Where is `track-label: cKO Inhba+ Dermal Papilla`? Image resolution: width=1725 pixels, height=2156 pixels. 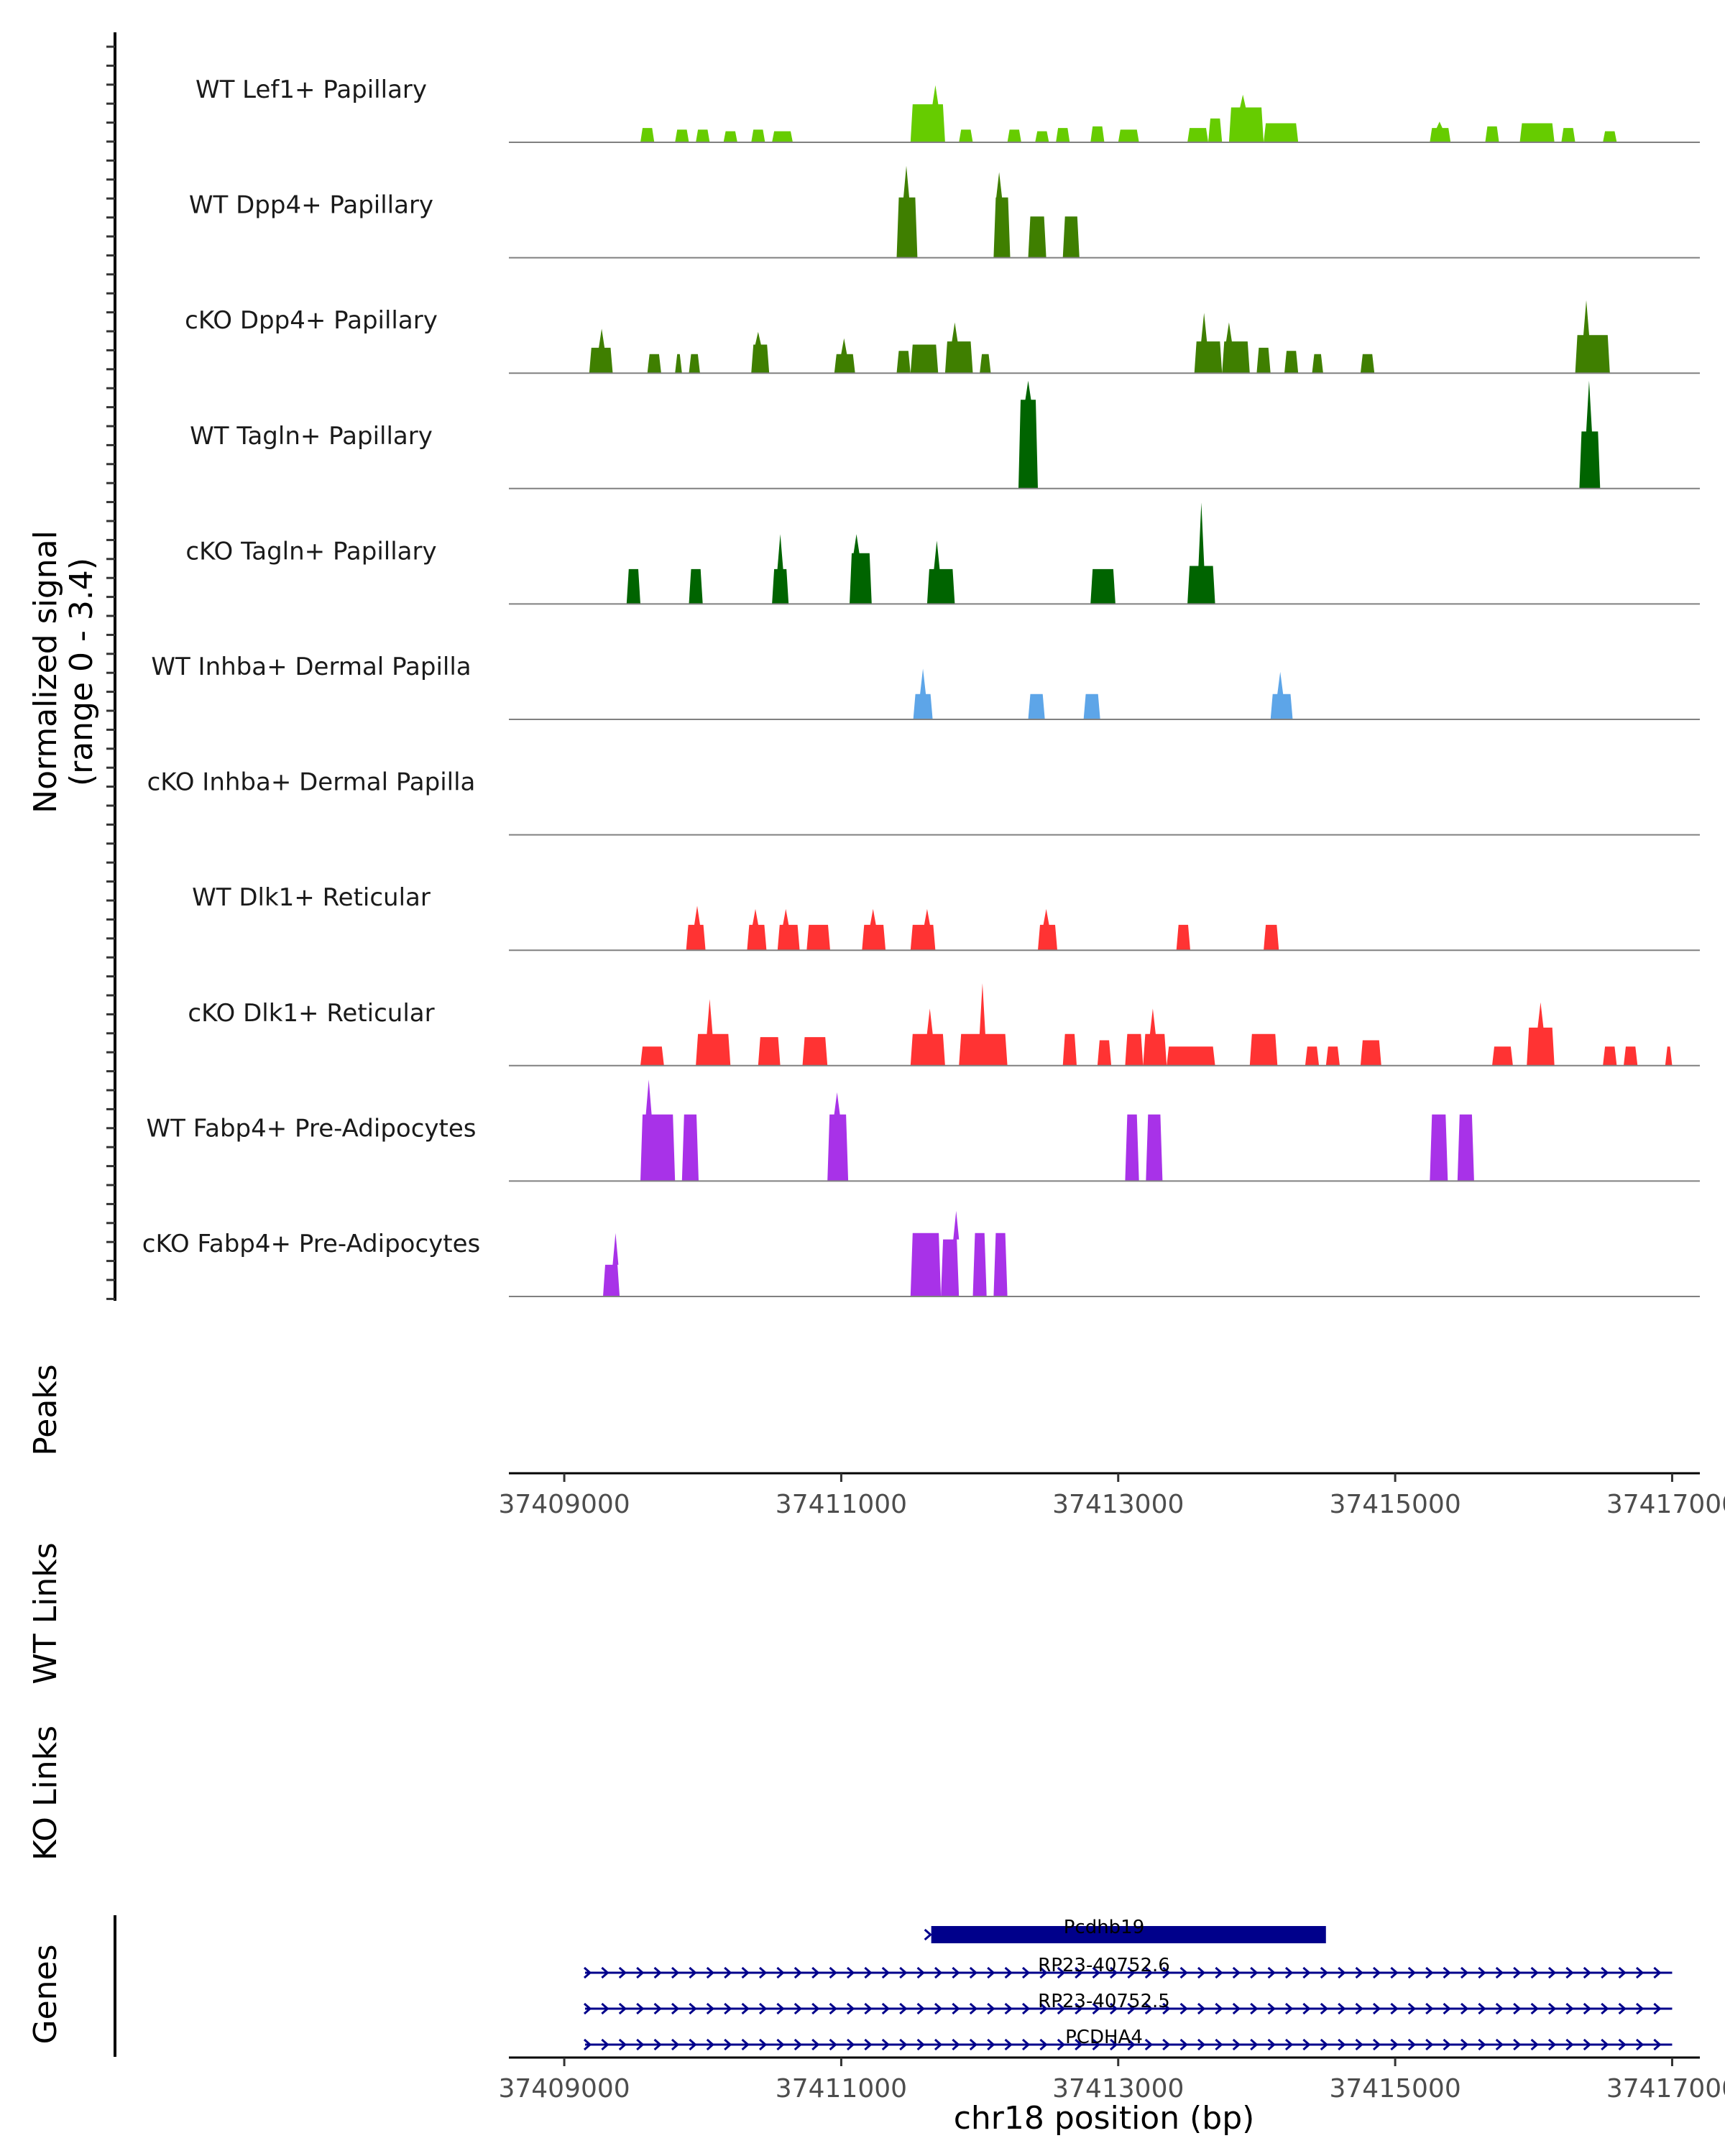 track-label: cKO Inhba+ Dermal Papilla is located at coordinates (311, 782).